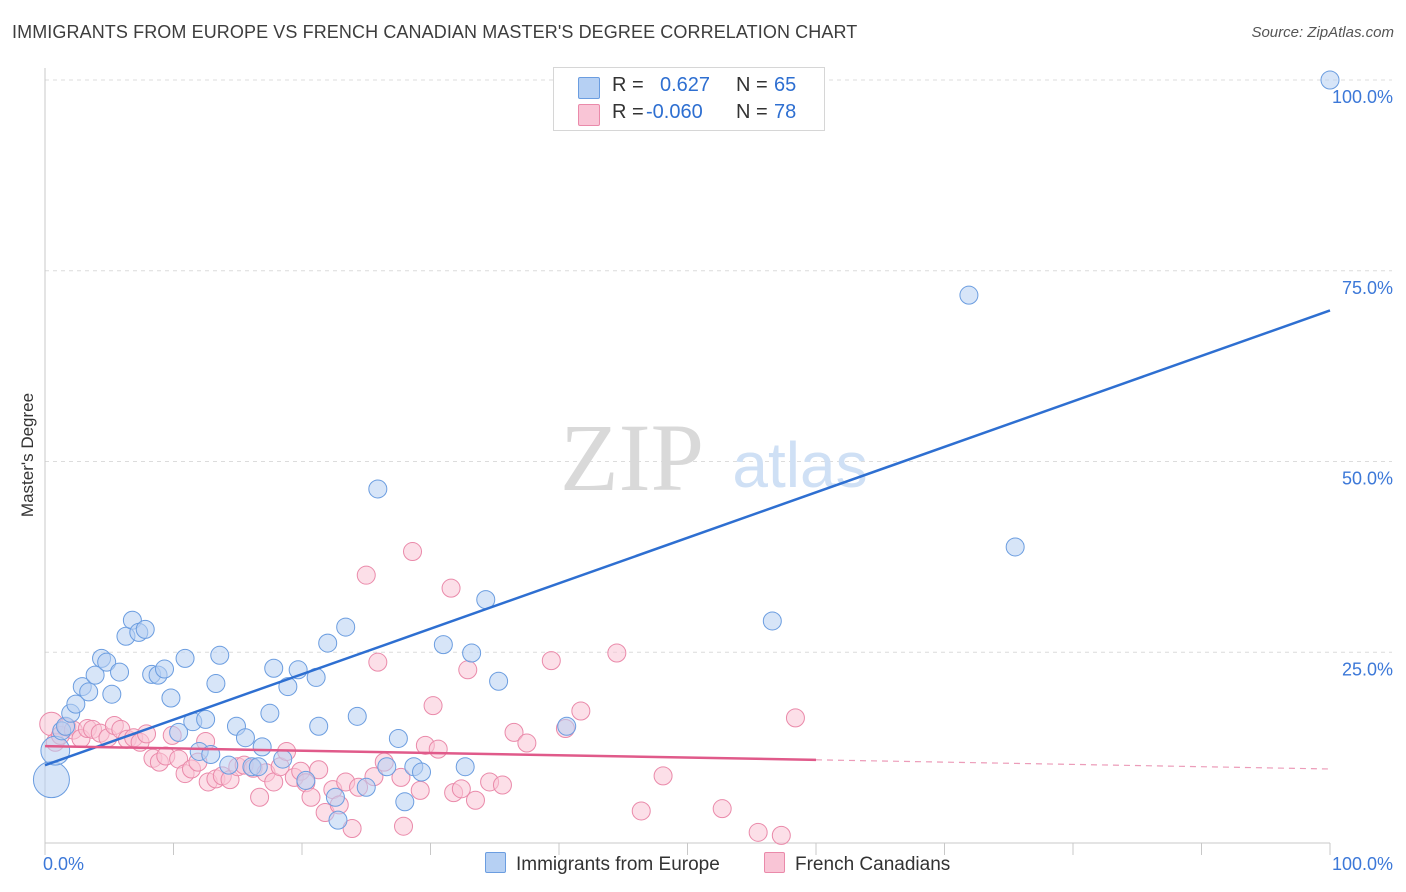  What do you see at coordinates (799, 465) in the screenshot?
I see `watermark-atlas: atlas` at bounding box center [799, 465].